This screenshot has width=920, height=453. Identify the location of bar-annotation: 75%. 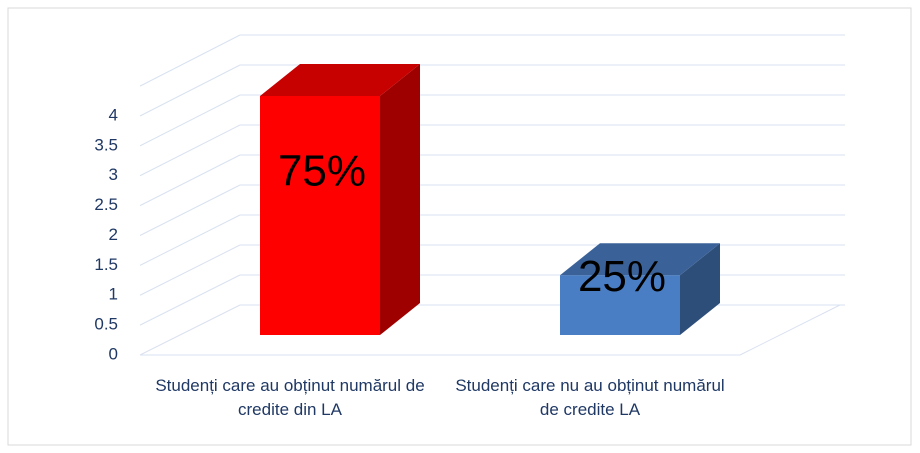
(322, 171).